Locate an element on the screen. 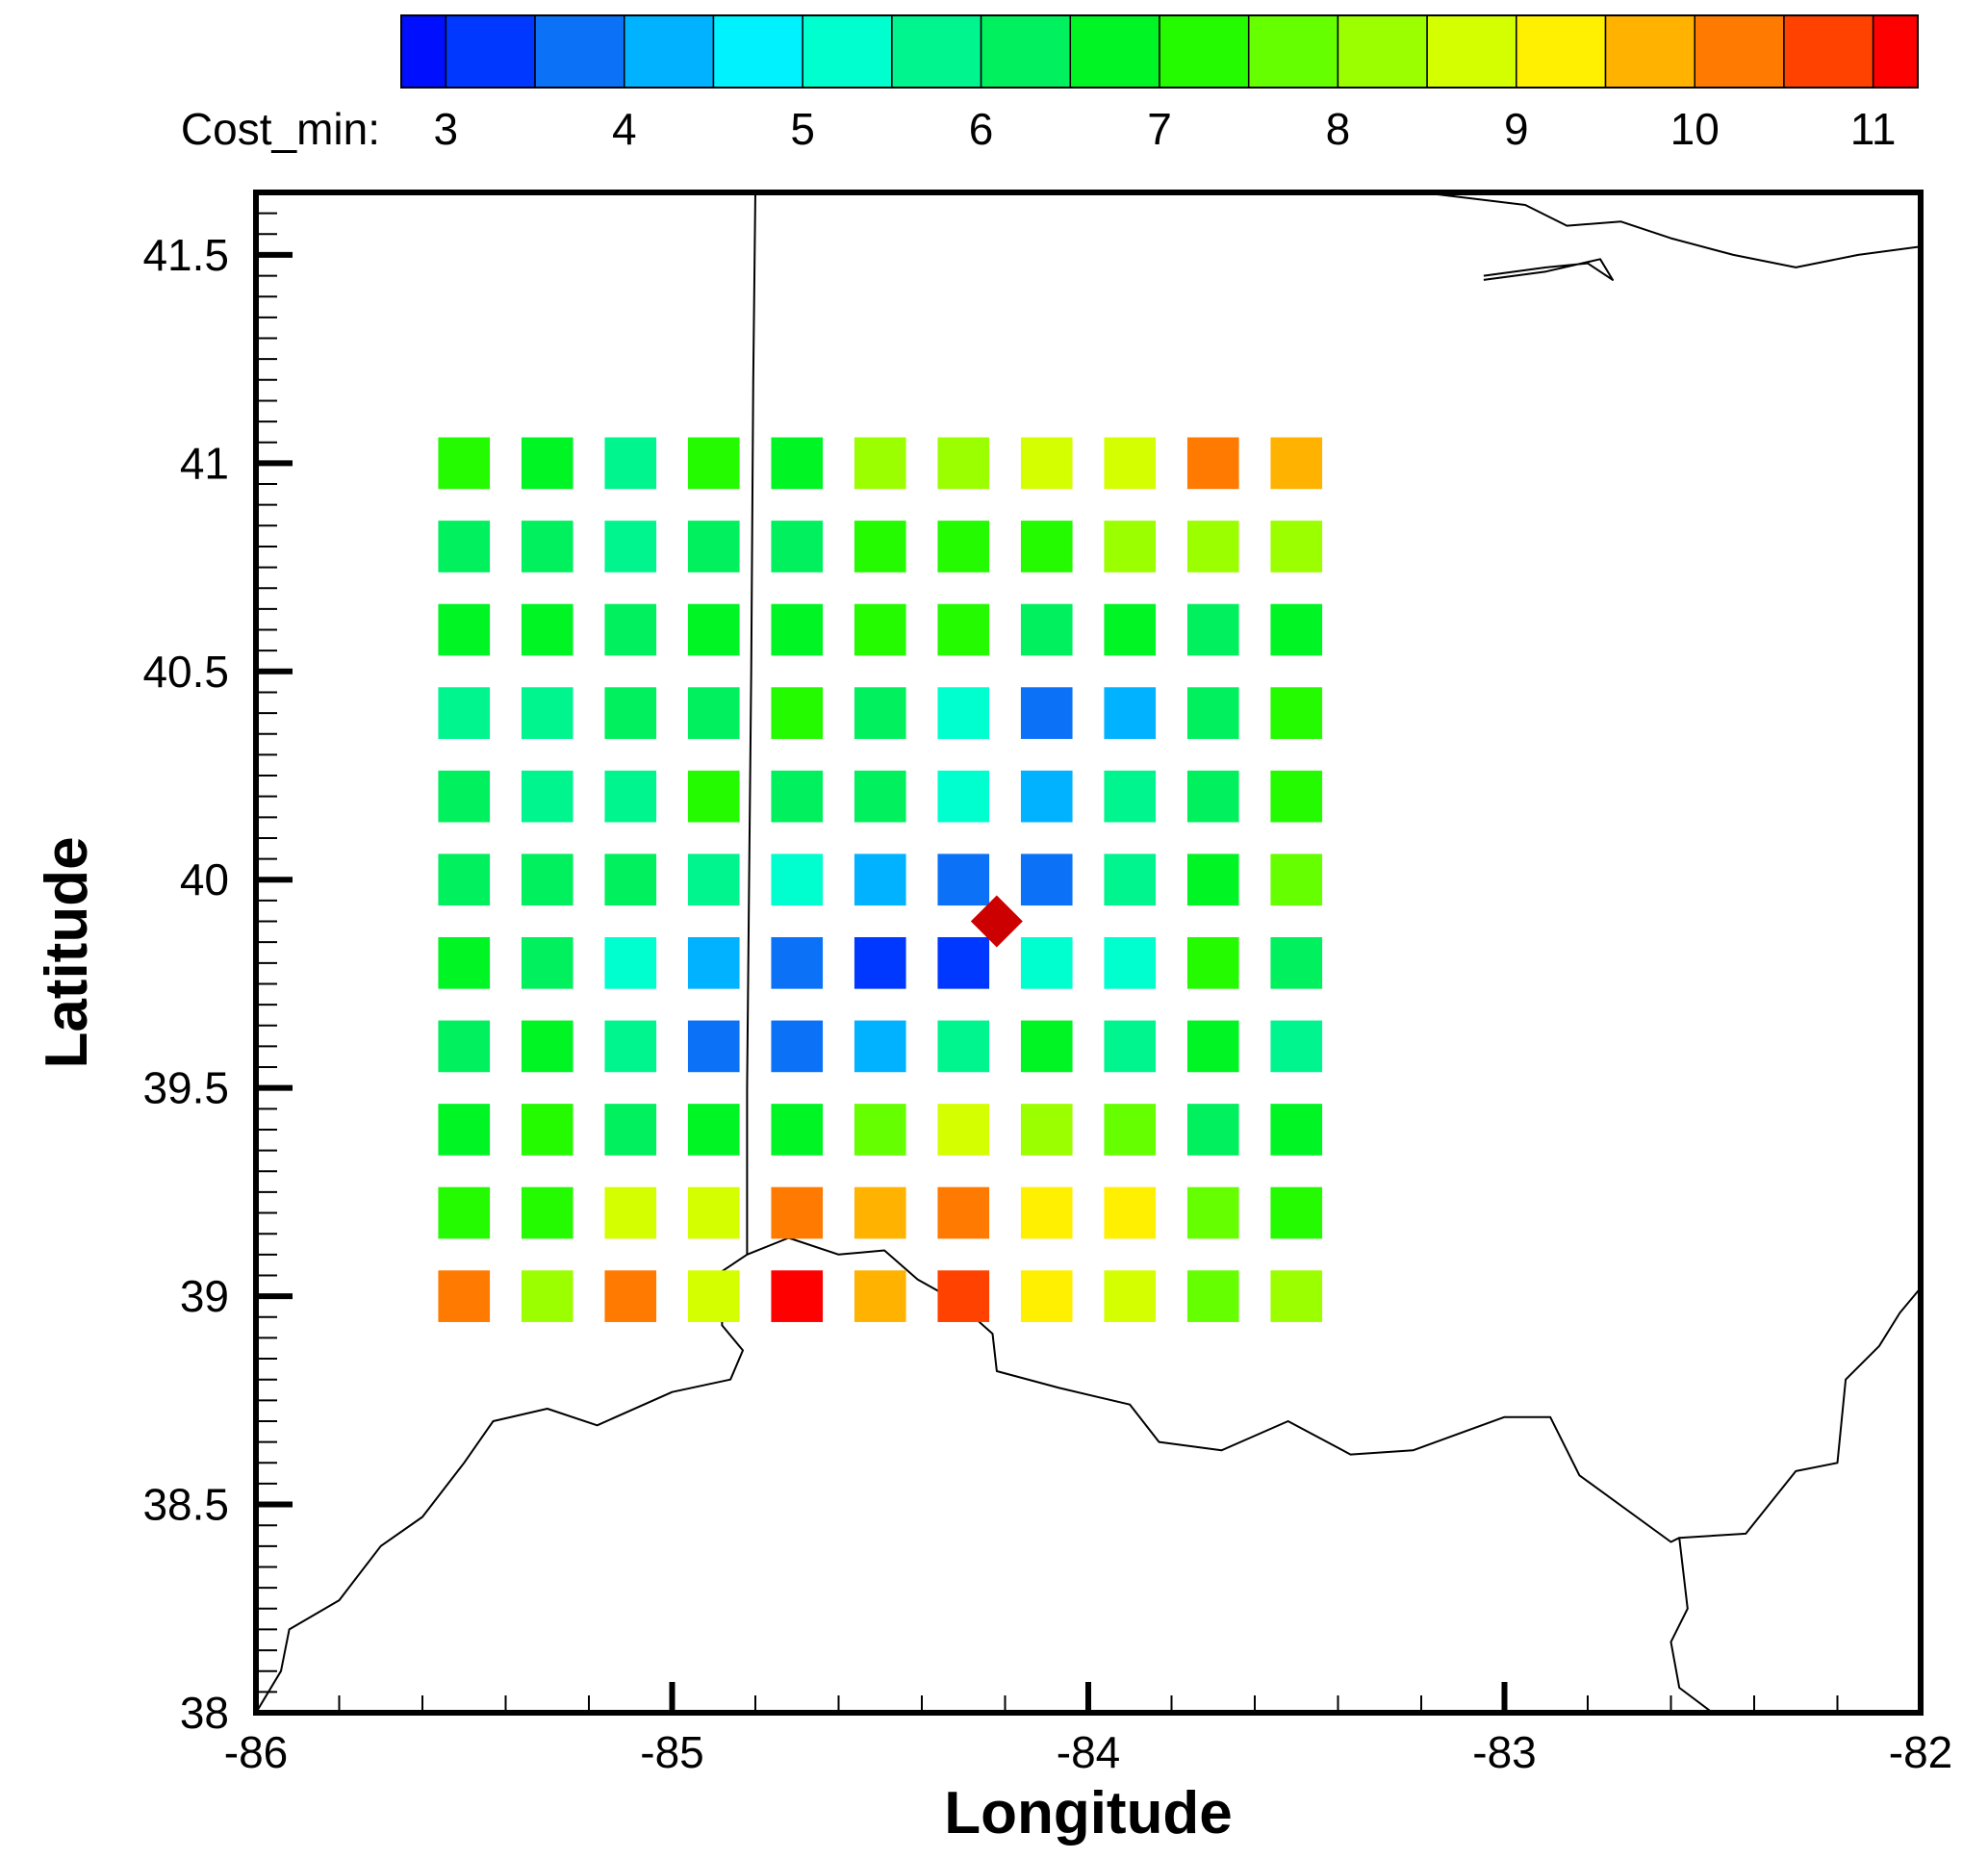 This screenshot has width=1988, height=1859. x-axis: -86 -85 -84 -83 -82 is located at coordinates (1088, 1729).